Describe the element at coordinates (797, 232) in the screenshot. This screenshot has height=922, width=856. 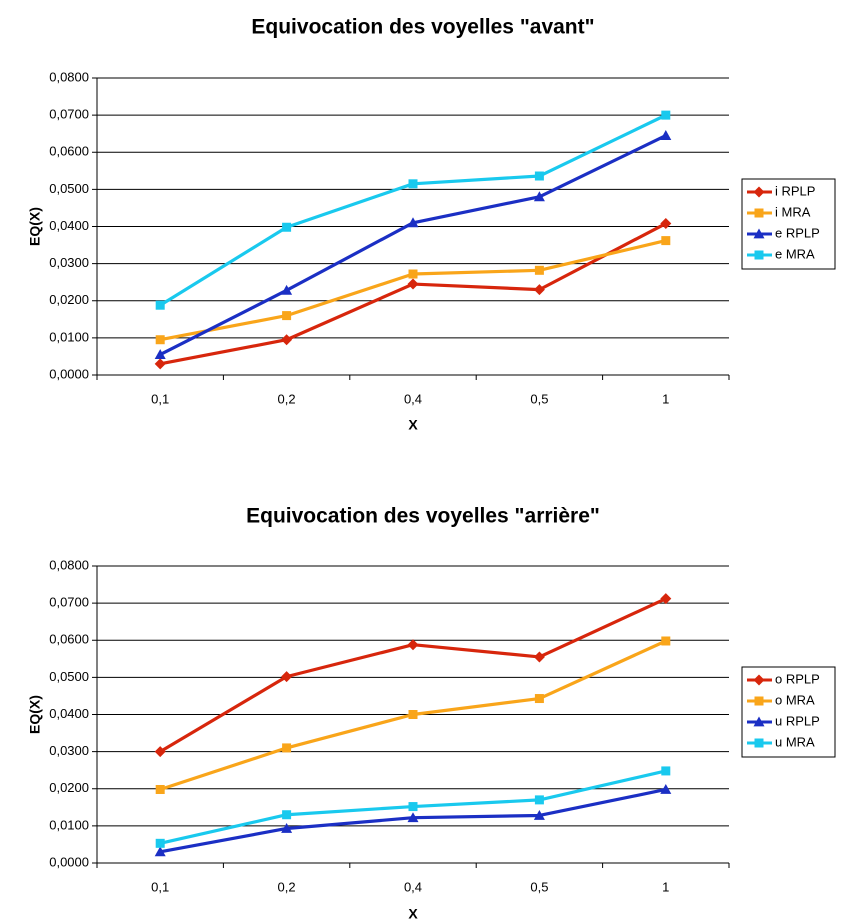
I see `legend-label: e RPLP` at that location.